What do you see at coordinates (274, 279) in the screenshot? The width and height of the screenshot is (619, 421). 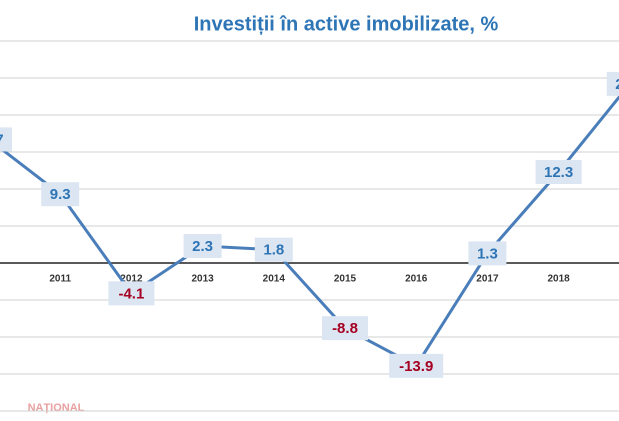 I see `x-tick-label: 2014` at bounding box center [274, 279].